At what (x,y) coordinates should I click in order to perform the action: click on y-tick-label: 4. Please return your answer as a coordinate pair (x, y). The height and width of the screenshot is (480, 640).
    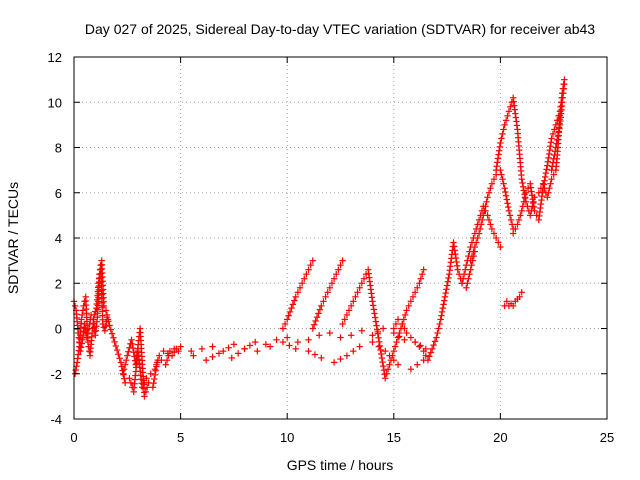
    Looking at the image, I should click on (58, 238).